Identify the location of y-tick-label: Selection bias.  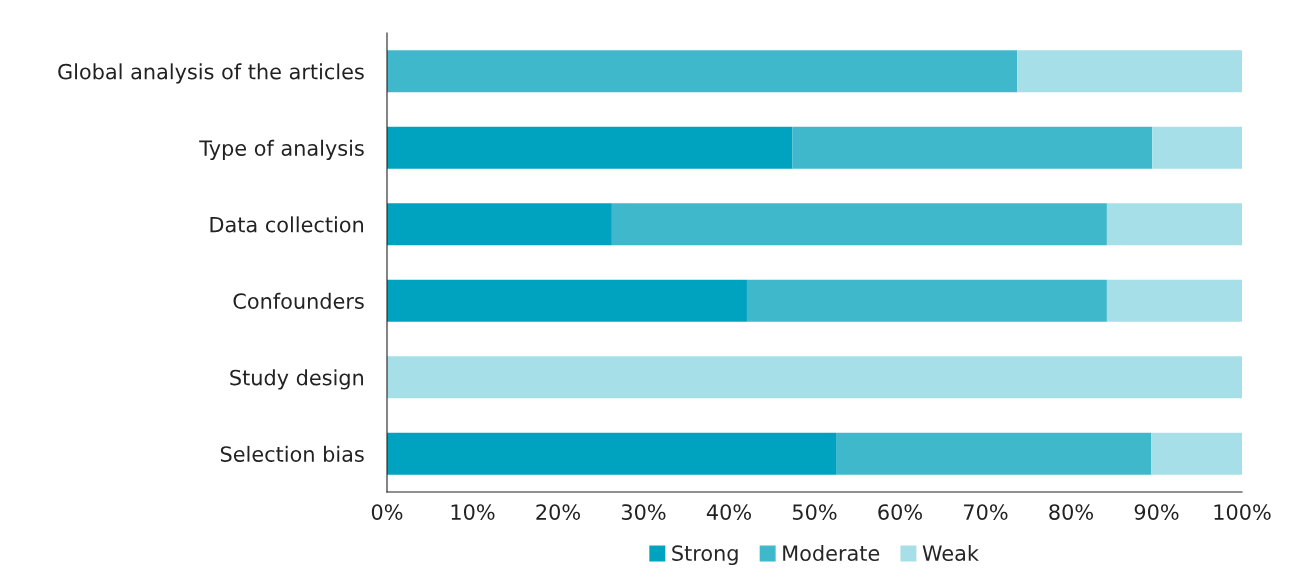
(292, 453).